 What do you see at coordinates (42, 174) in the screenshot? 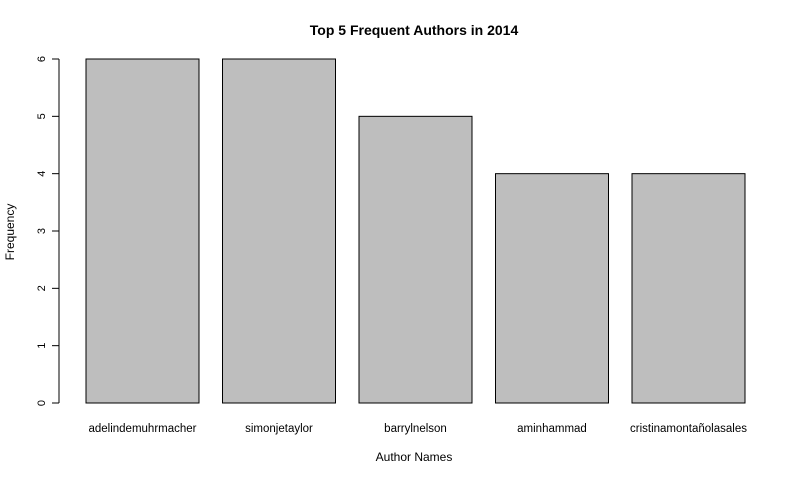
I see `y-tick-label: 4` at bounding box center [42, 174].